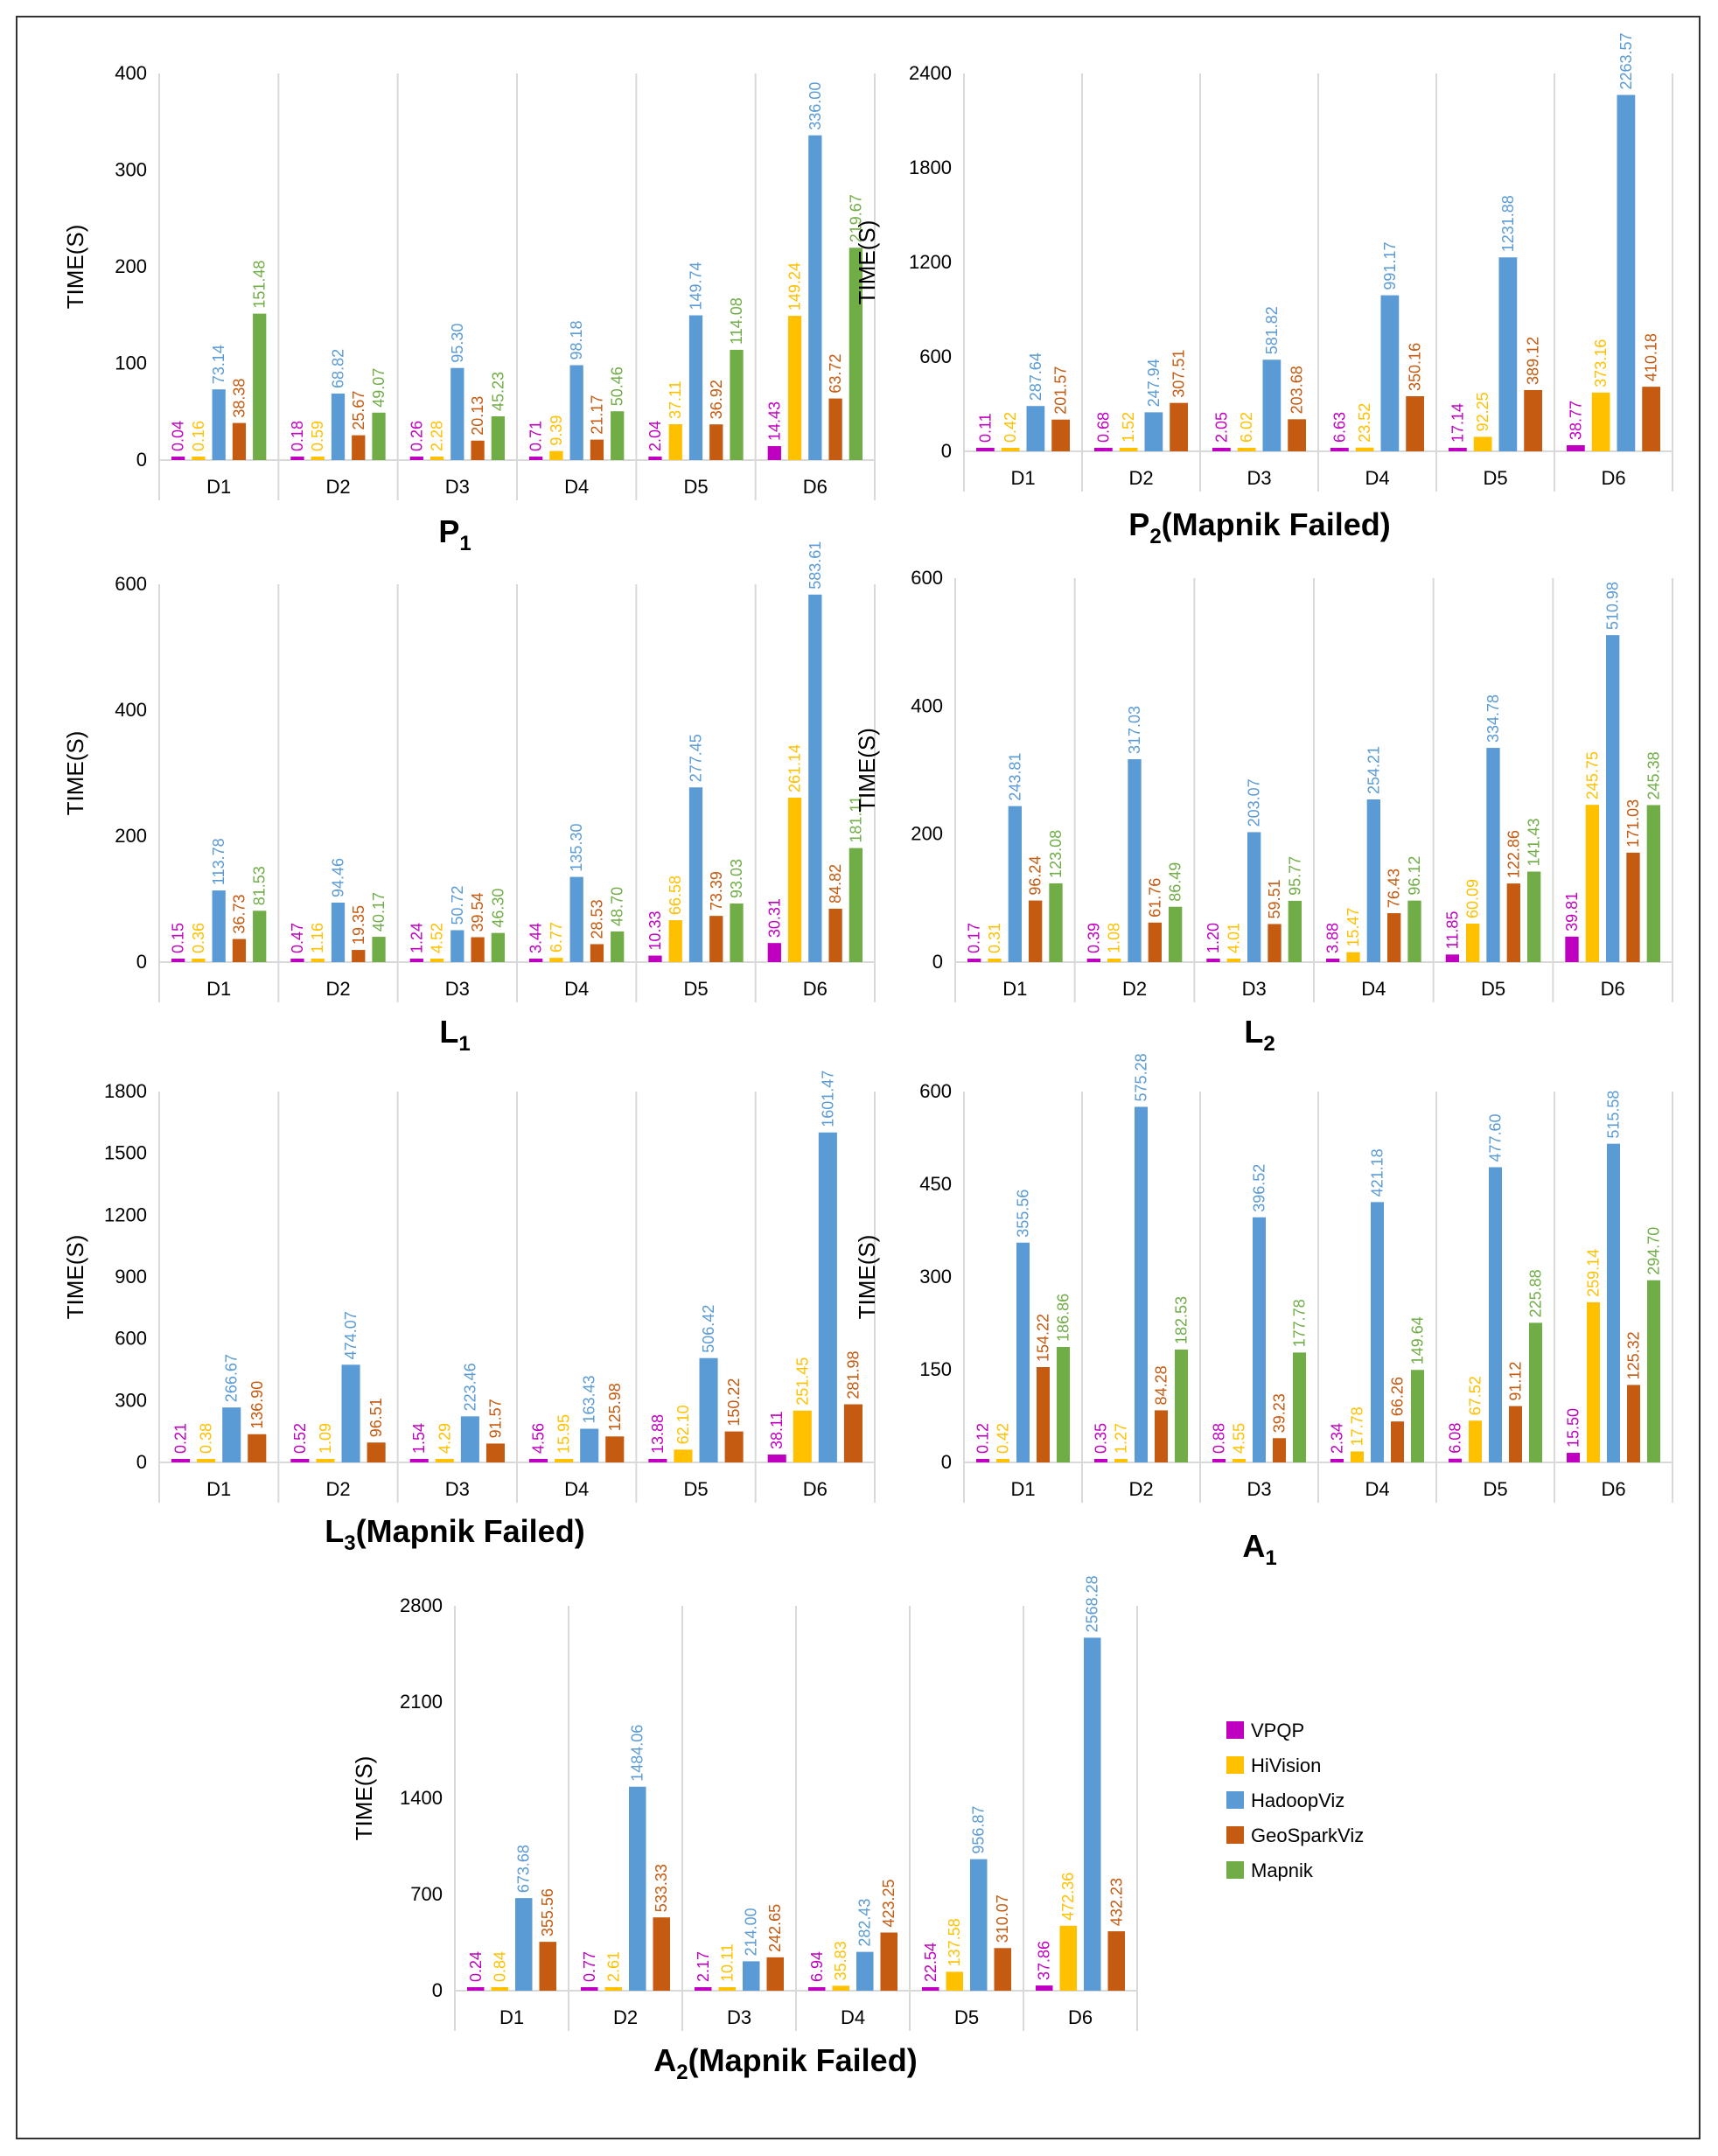  I want to click on data-label: 39.54, so click(477, 911).